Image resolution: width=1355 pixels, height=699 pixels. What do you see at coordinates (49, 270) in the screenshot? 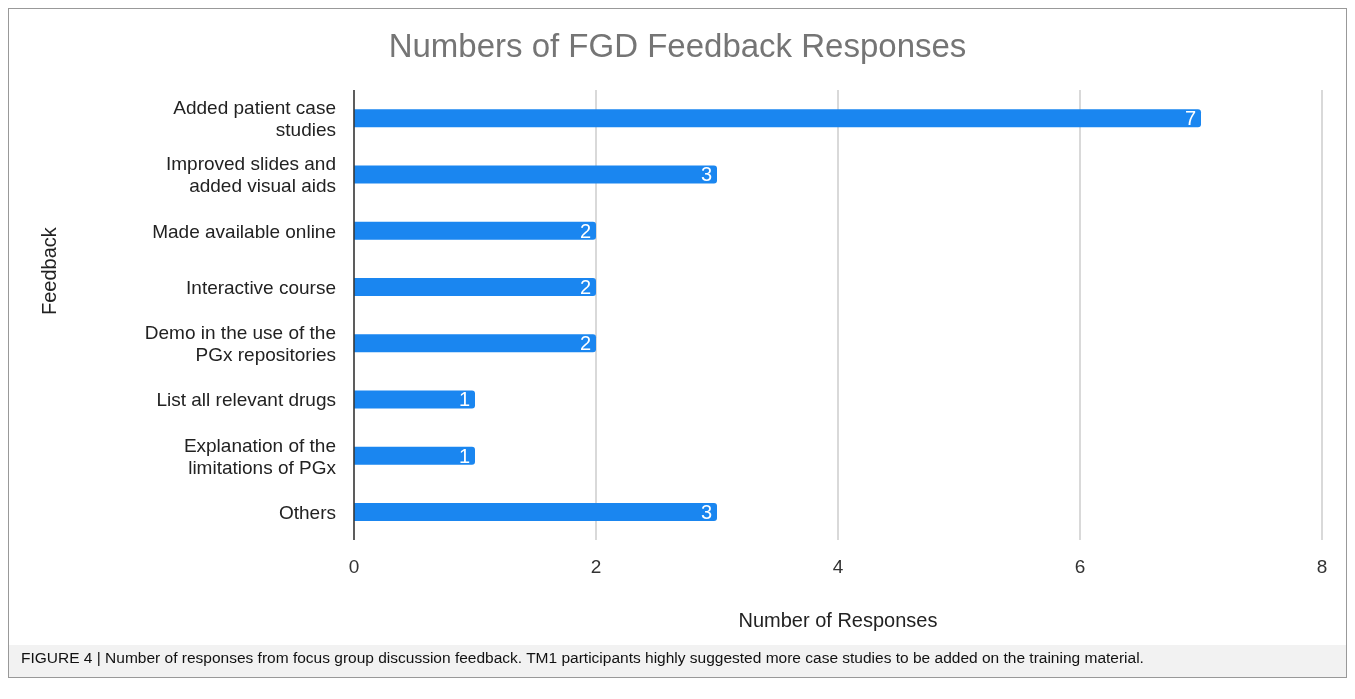
I see `y-axis-title: Feedback` at bounding box center [49, 270].